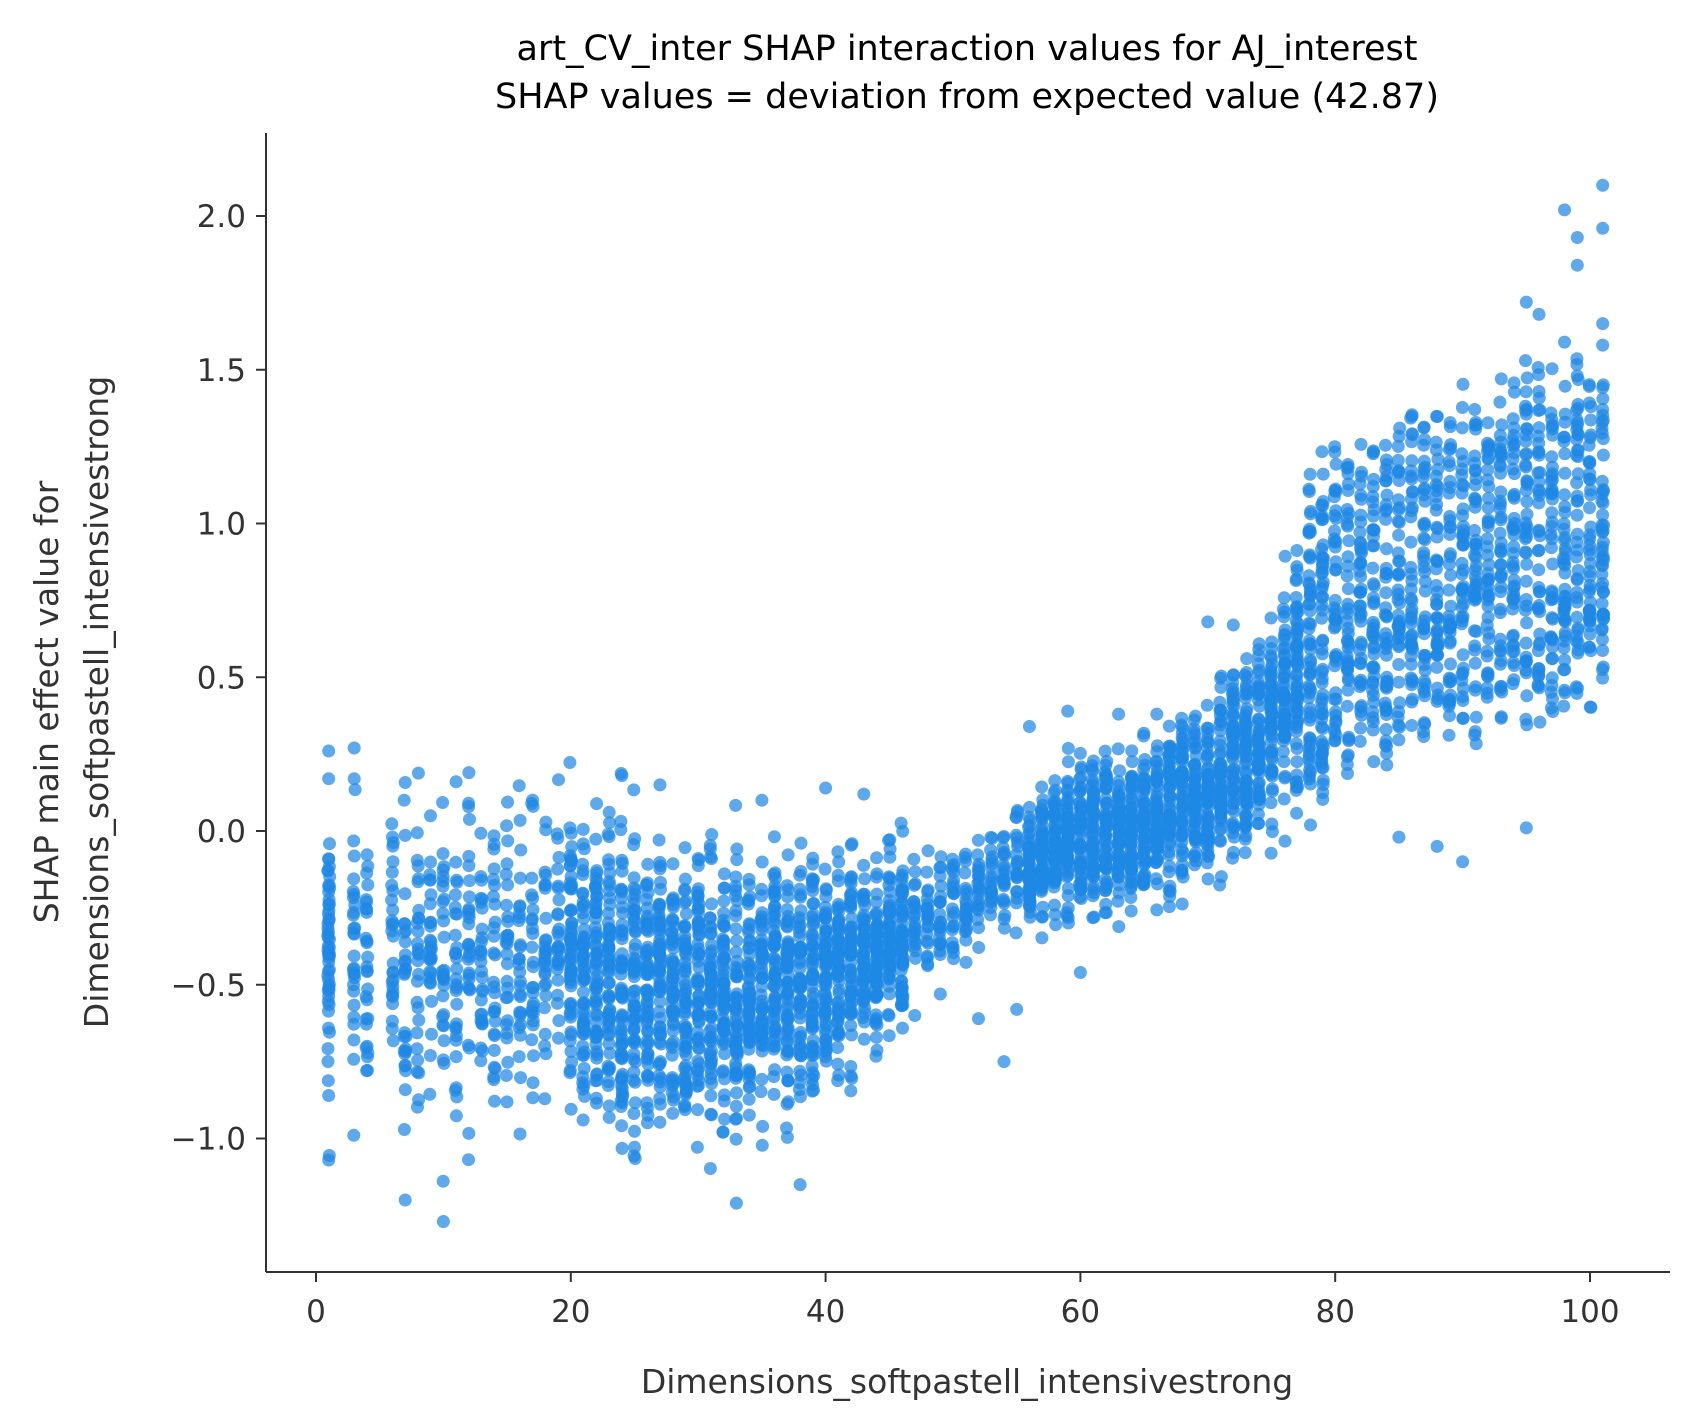 Image resolution: width=1689 pixels, height=1427 pixels. What do you see at coordinates (570, 1312) in the screenshot?
I see `x-tick-label: 20` at bounding box center [570, 1312].